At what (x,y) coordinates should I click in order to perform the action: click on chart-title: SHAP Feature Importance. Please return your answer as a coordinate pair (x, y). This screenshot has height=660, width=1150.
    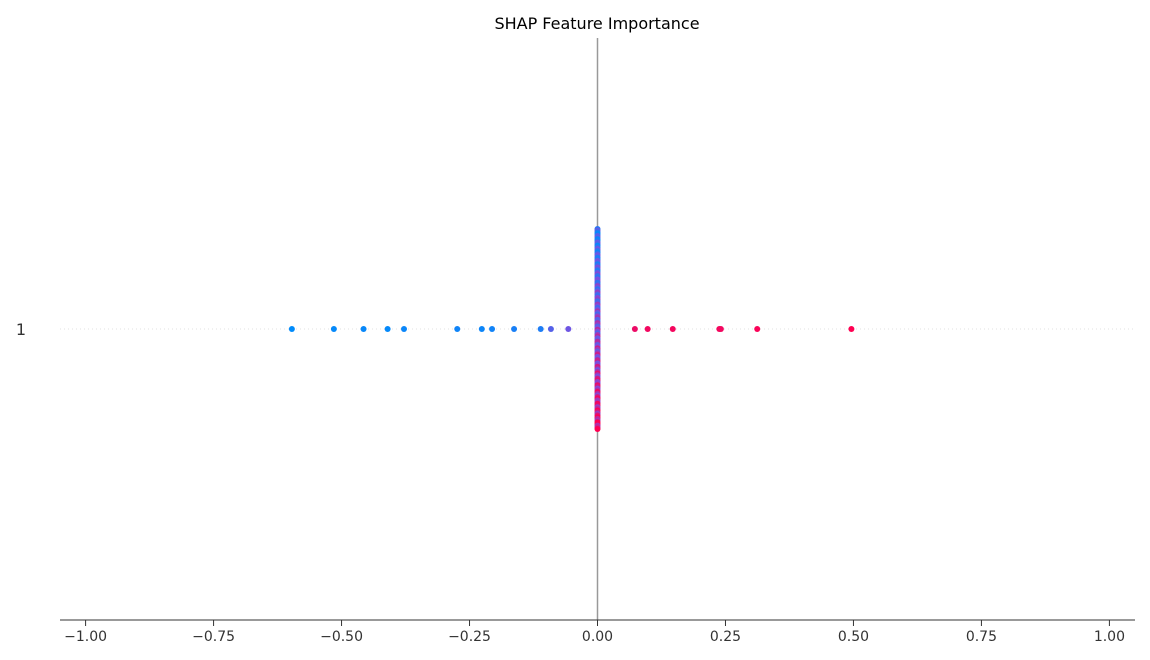
    Looking at the image, I should click on (596, 23).